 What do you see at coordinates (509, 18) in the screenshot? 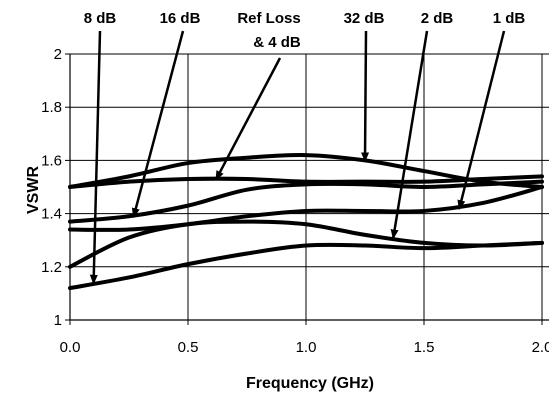
I see `annotation-label-1-db: 1 dB` at bounding box center [509, 18].